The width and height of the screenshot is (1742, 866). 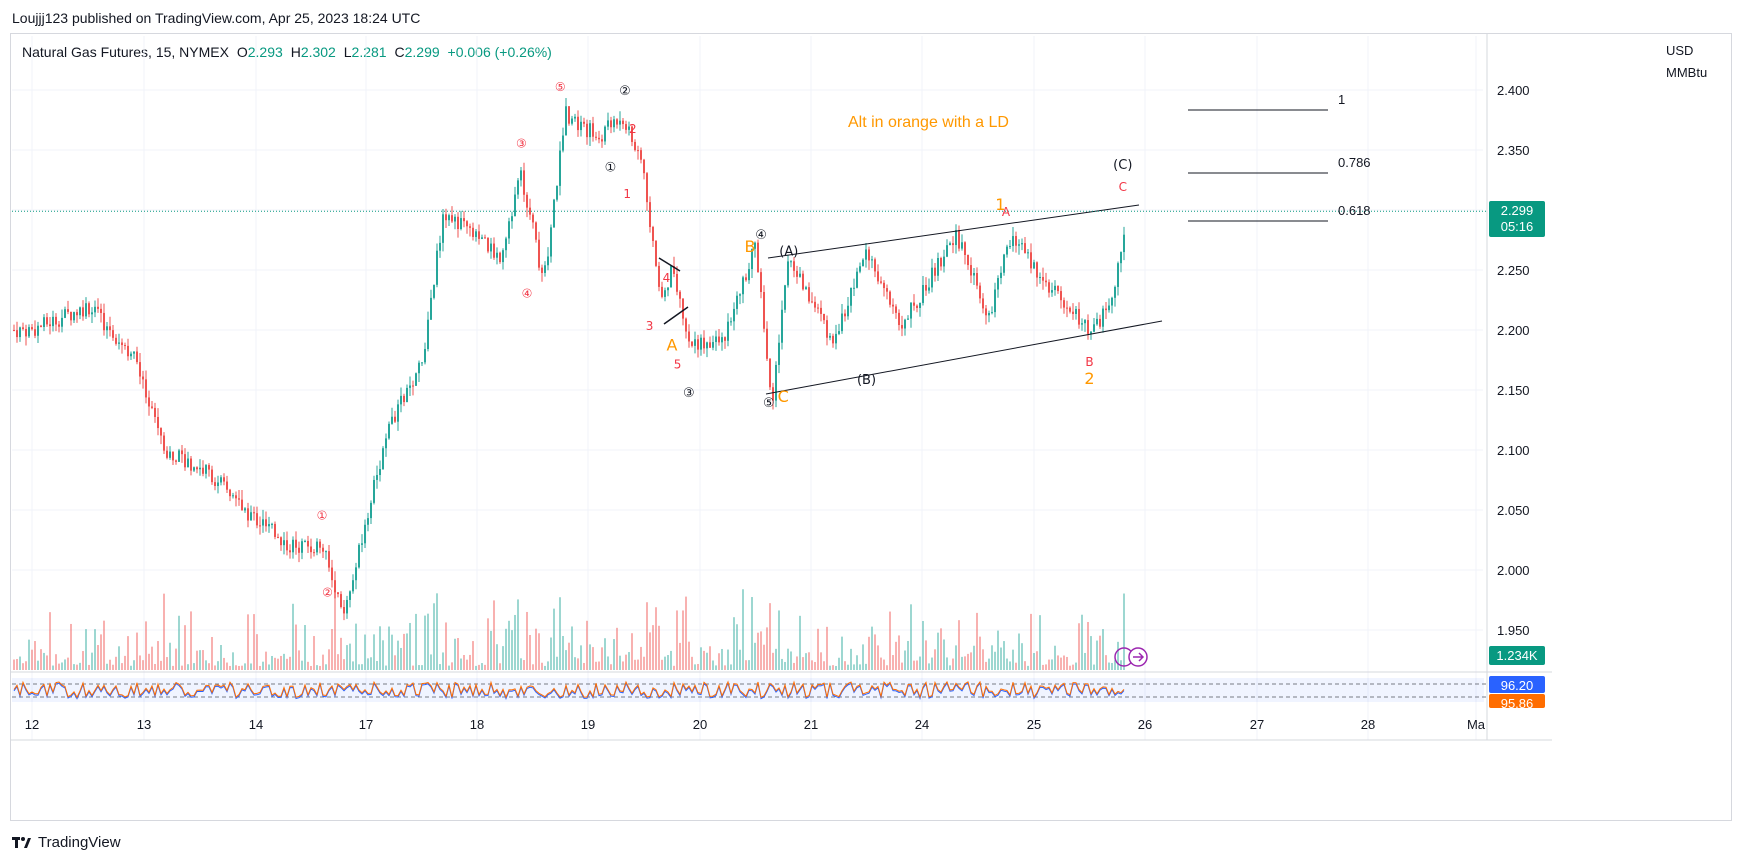 I want to click on last-price-tag: 2.299, so click(x=1517, y=210).